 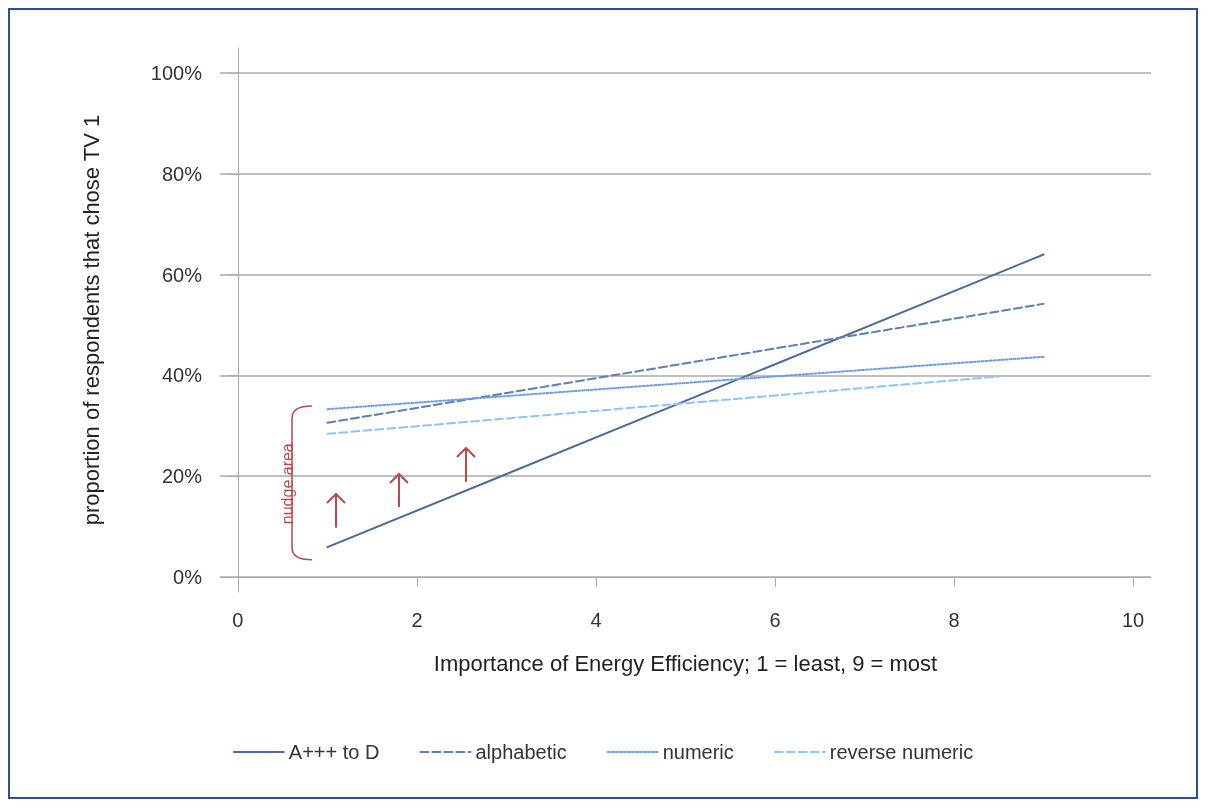 I want to click on y-tick-label: 80%, so click(x=182, y=173).